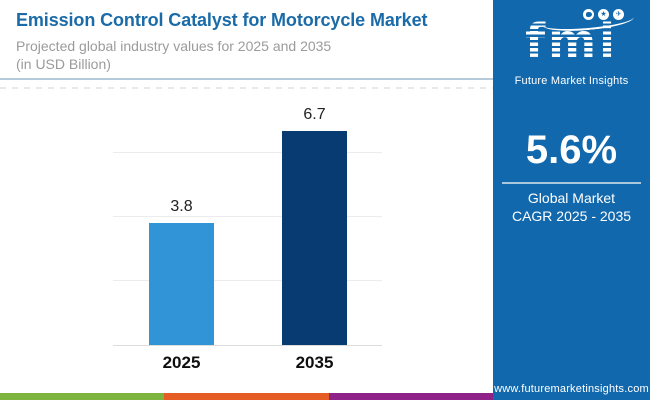 The image size is (650, 400). Describe the element at coordinates (181, 284) in the screenshot. I see `bar-2025` at that location.